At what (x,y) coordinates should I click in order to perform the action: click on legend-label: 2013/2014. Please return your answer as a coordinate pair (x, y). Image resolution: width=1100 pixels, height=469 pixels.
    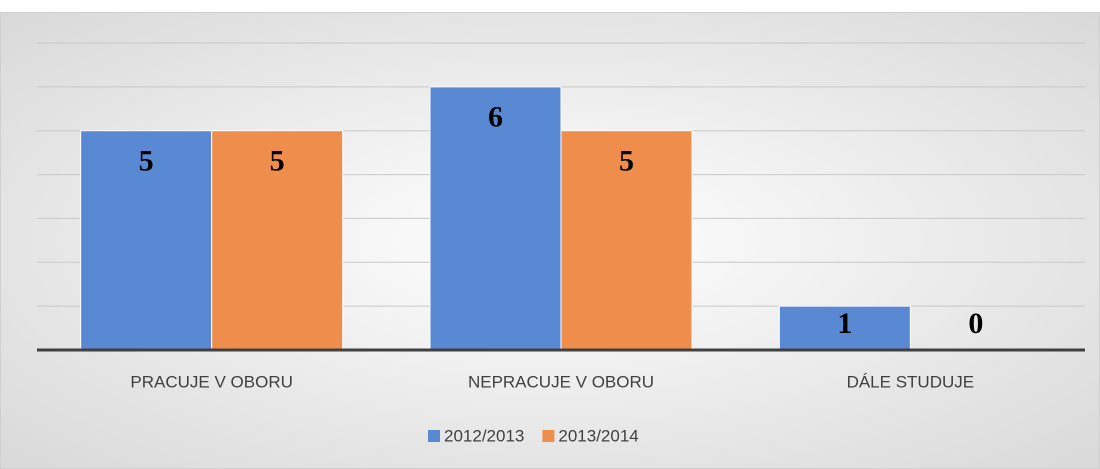
    Looking at the image, I should click on (598, 435).